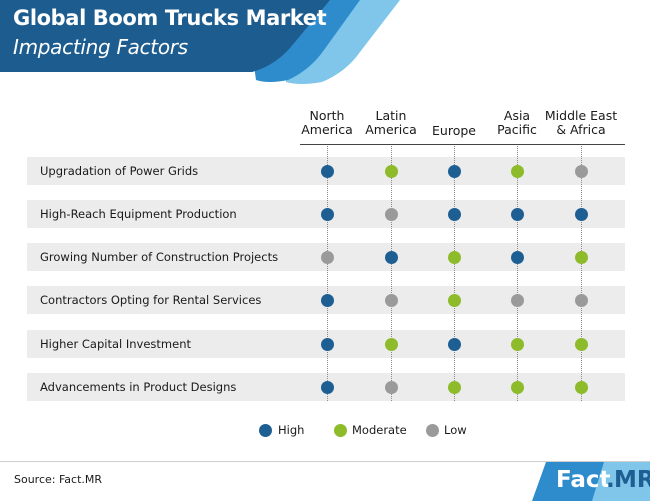  I want to click on legend-high-label: High, so click(291, 430).